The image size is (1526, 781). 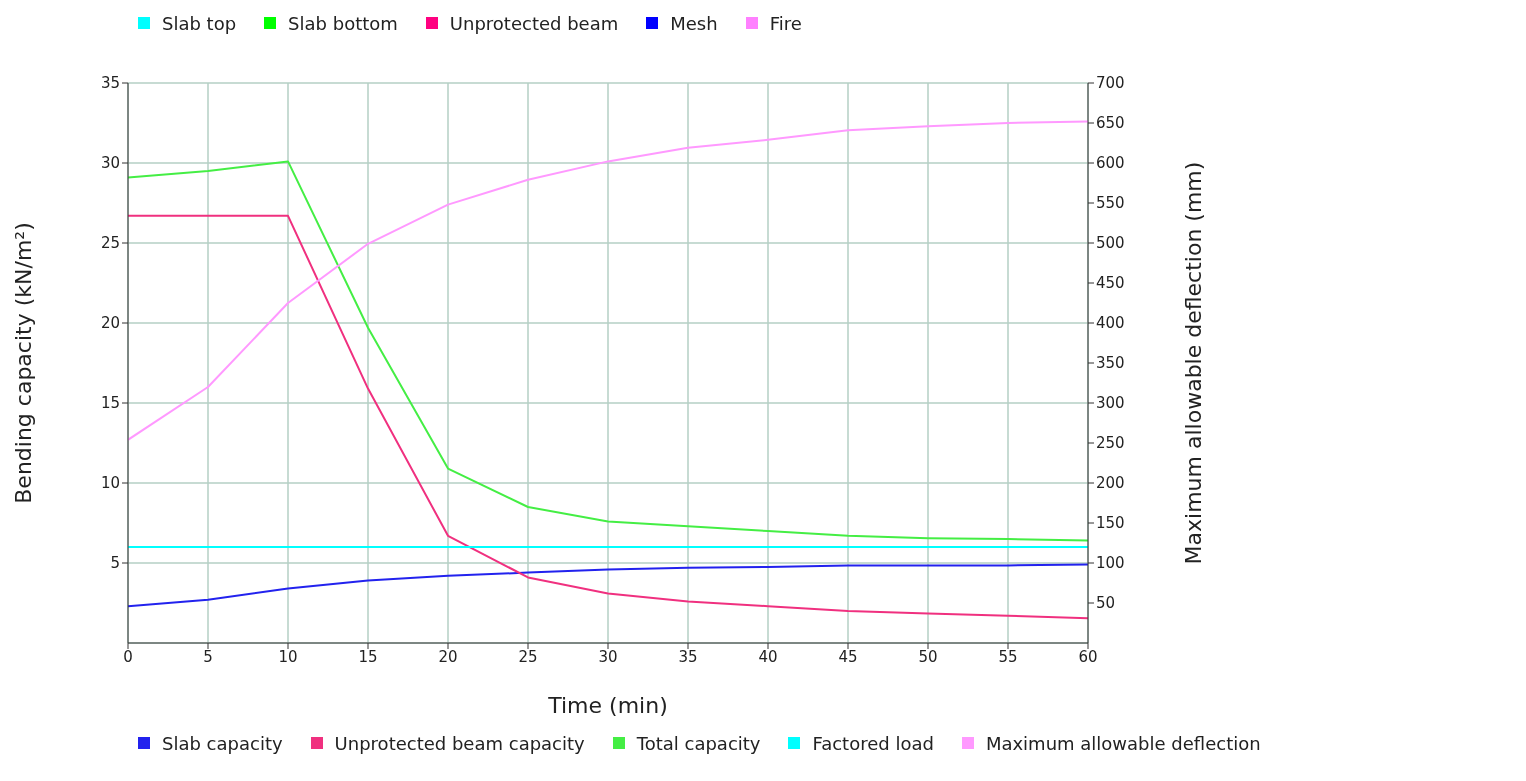 What do you see at coordinates (222, 743) in the screenshot?
I see `legend-label: Slab capacity` at bounding box center [222, 743].